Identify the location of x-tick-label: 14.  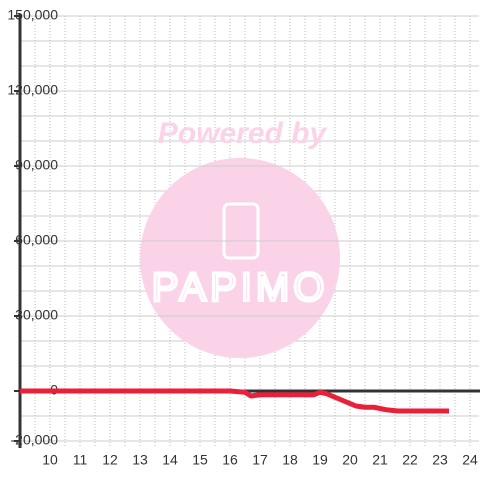
(170, 460).